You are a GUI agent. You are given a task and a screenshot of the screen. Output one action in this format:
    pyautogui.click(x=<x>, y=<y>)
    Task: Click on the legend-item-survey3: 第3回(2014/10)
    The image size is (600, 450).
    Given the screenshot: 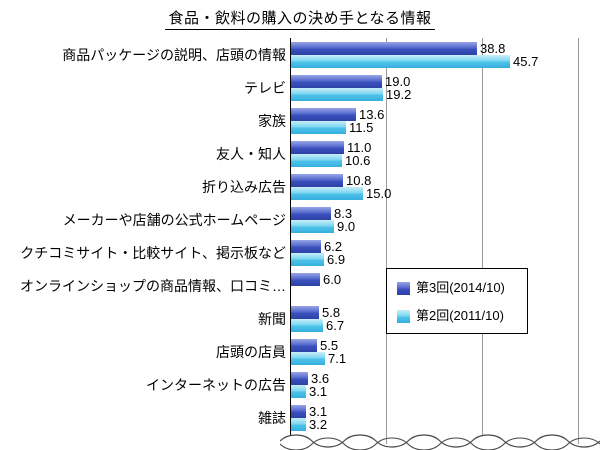 What is the action you would take?
    pyautogui.click(x=451, y=288)
    